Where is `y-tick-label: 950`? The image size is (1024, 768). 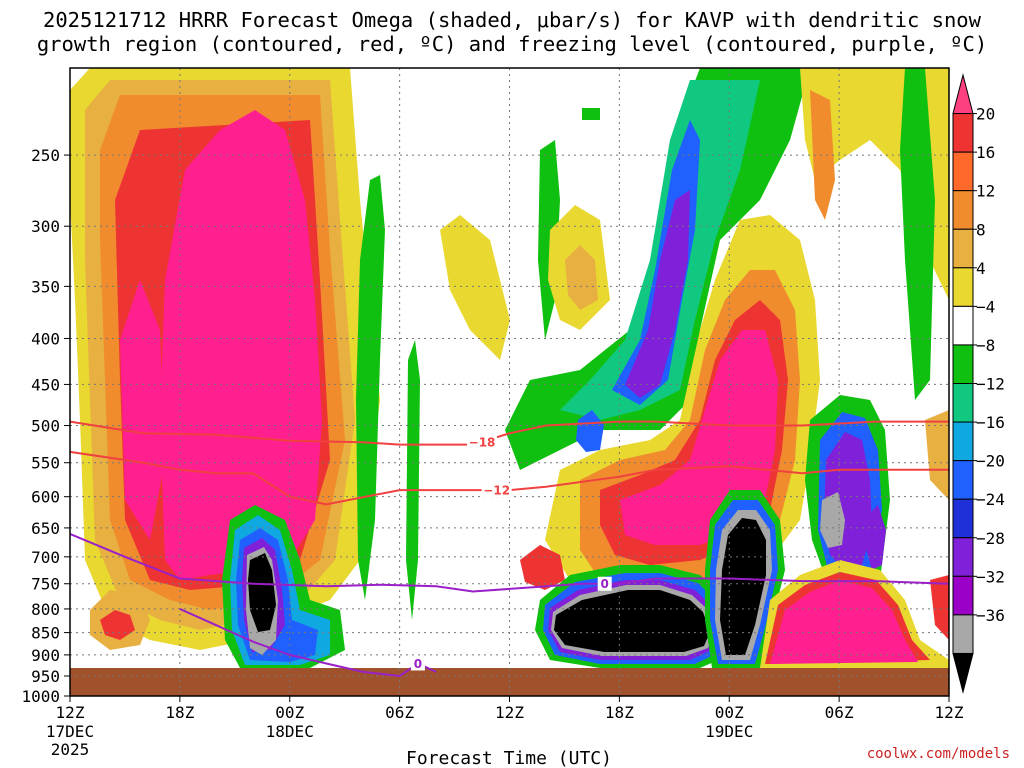 y-tick-label: 950 is located at coordinates (45, 676).